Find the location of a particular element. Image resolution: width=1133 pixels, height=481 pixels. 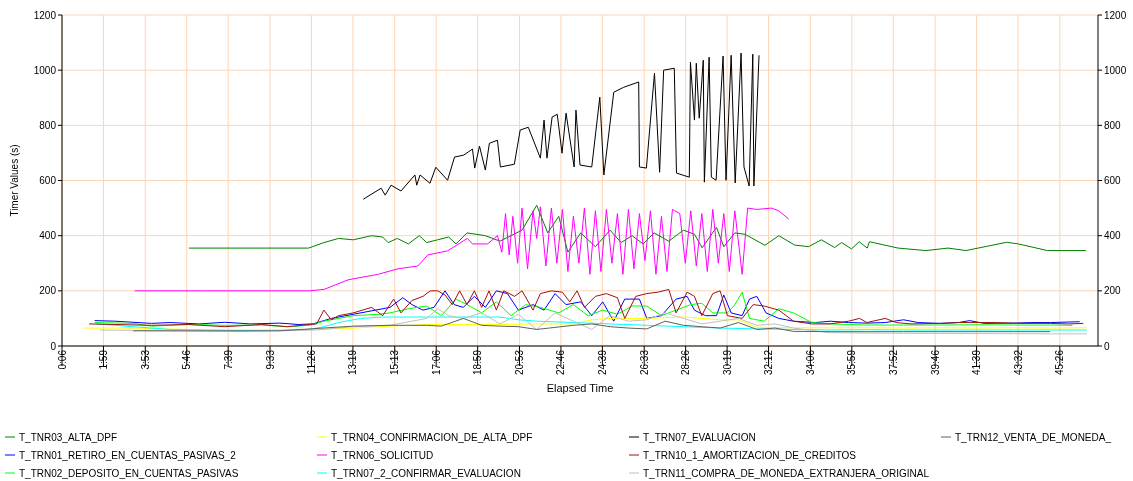

x-tick-label: 28:26 is located at coordinates (686, 362).